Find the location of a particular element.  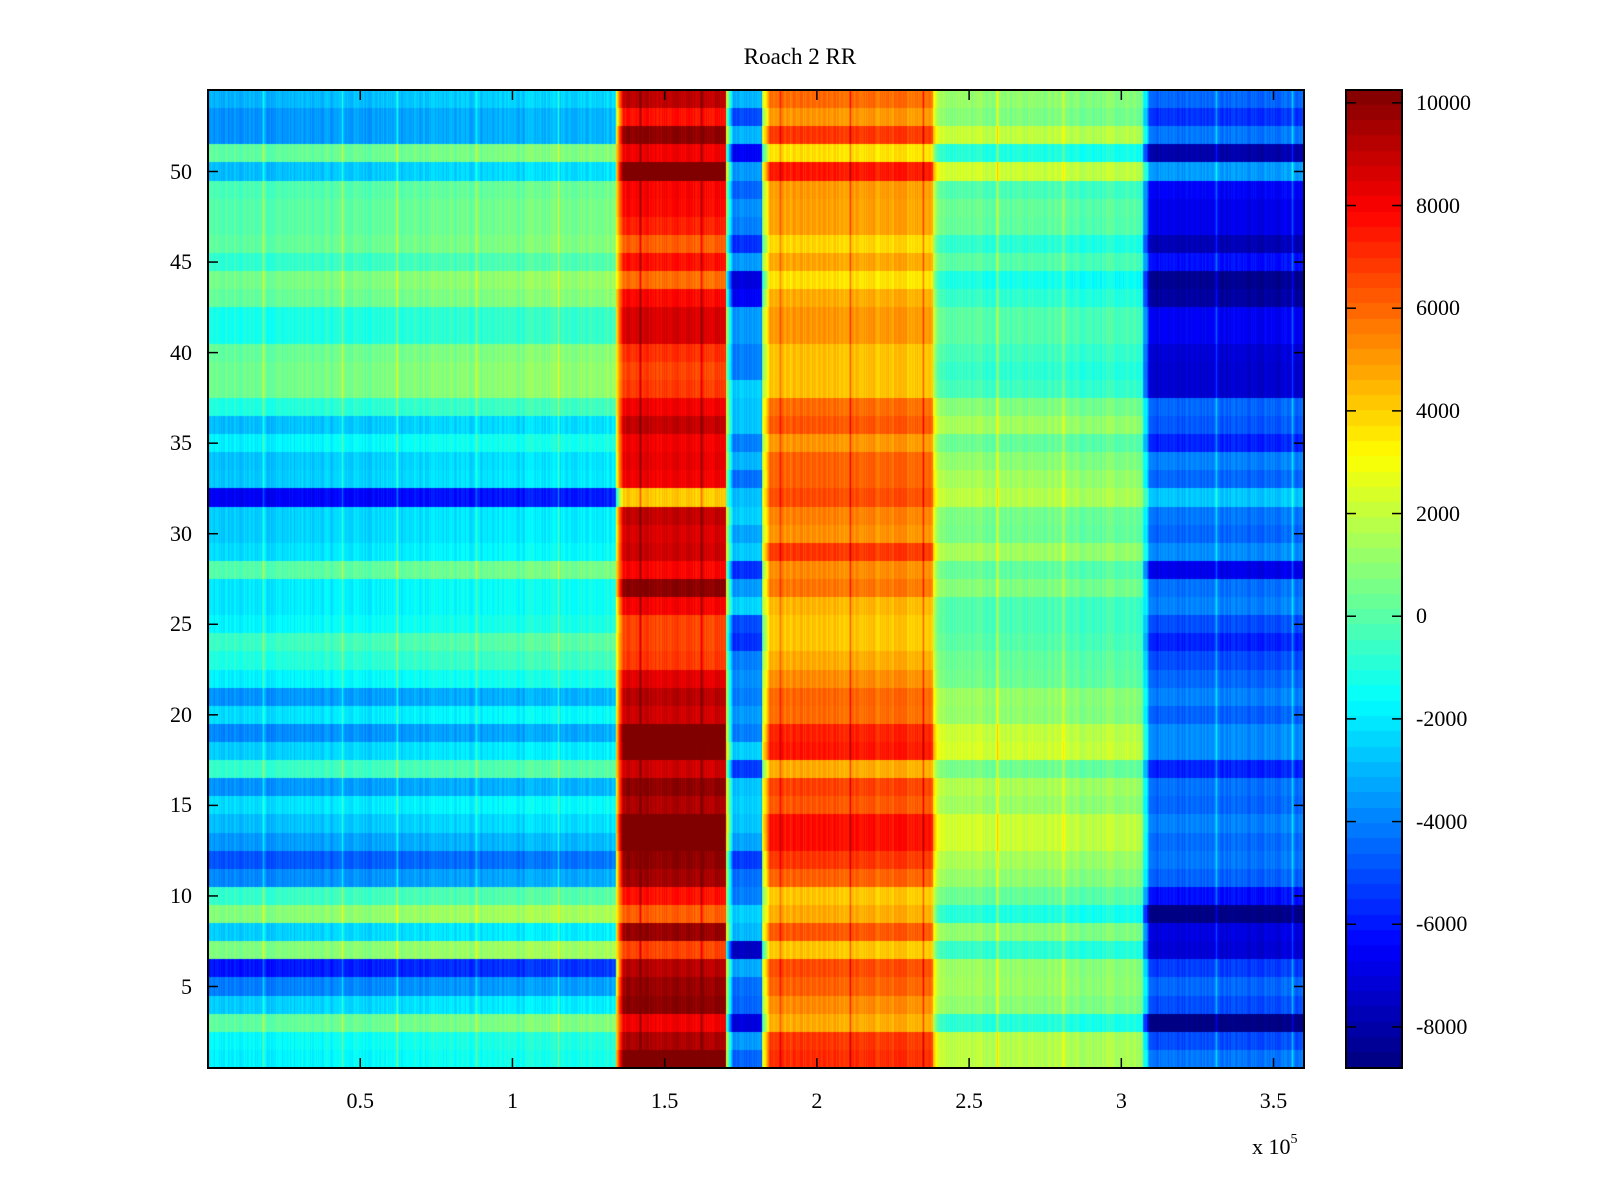

y-tick-label: 10 is located at coordinates (181, 895).